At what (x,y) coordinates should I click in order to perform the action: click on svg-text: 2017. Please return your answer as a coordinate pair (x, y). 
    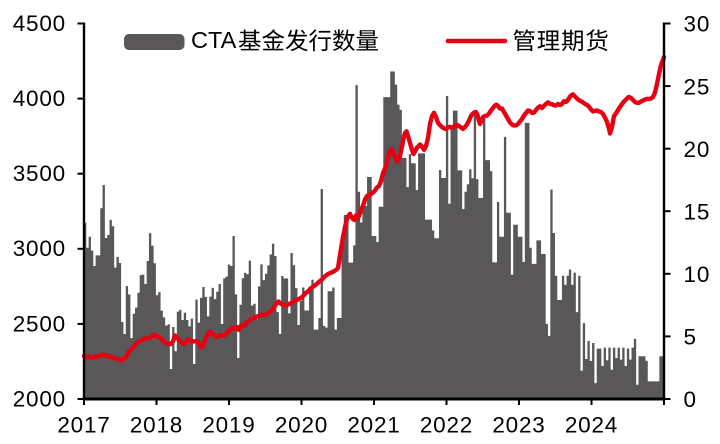
    Looking at the image, I should click on (83, 425).